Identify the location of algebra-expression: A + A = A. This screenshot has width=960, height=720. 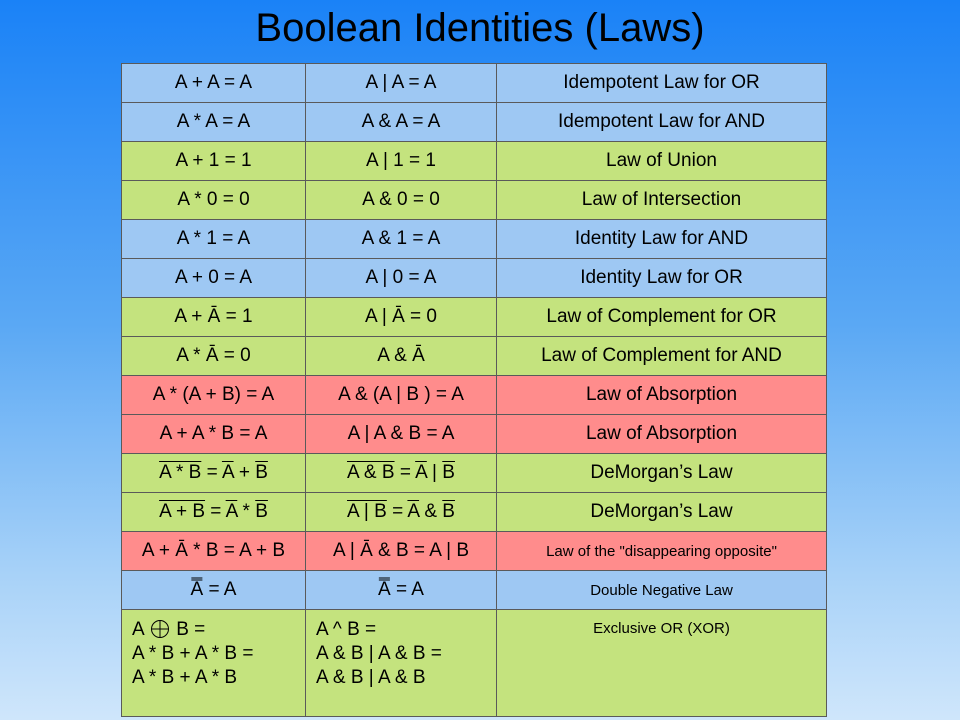
(213, 83).